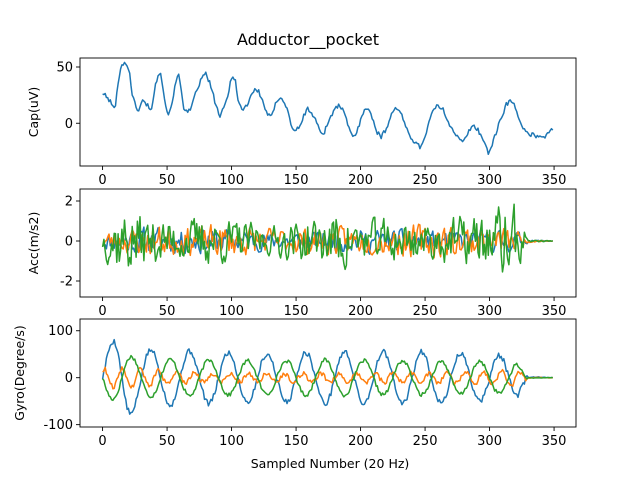  What do you see at coordinates (231, 180) in the screenshot?
I see `x-tick-label-cap: 100` at bounding box center [231, 180].